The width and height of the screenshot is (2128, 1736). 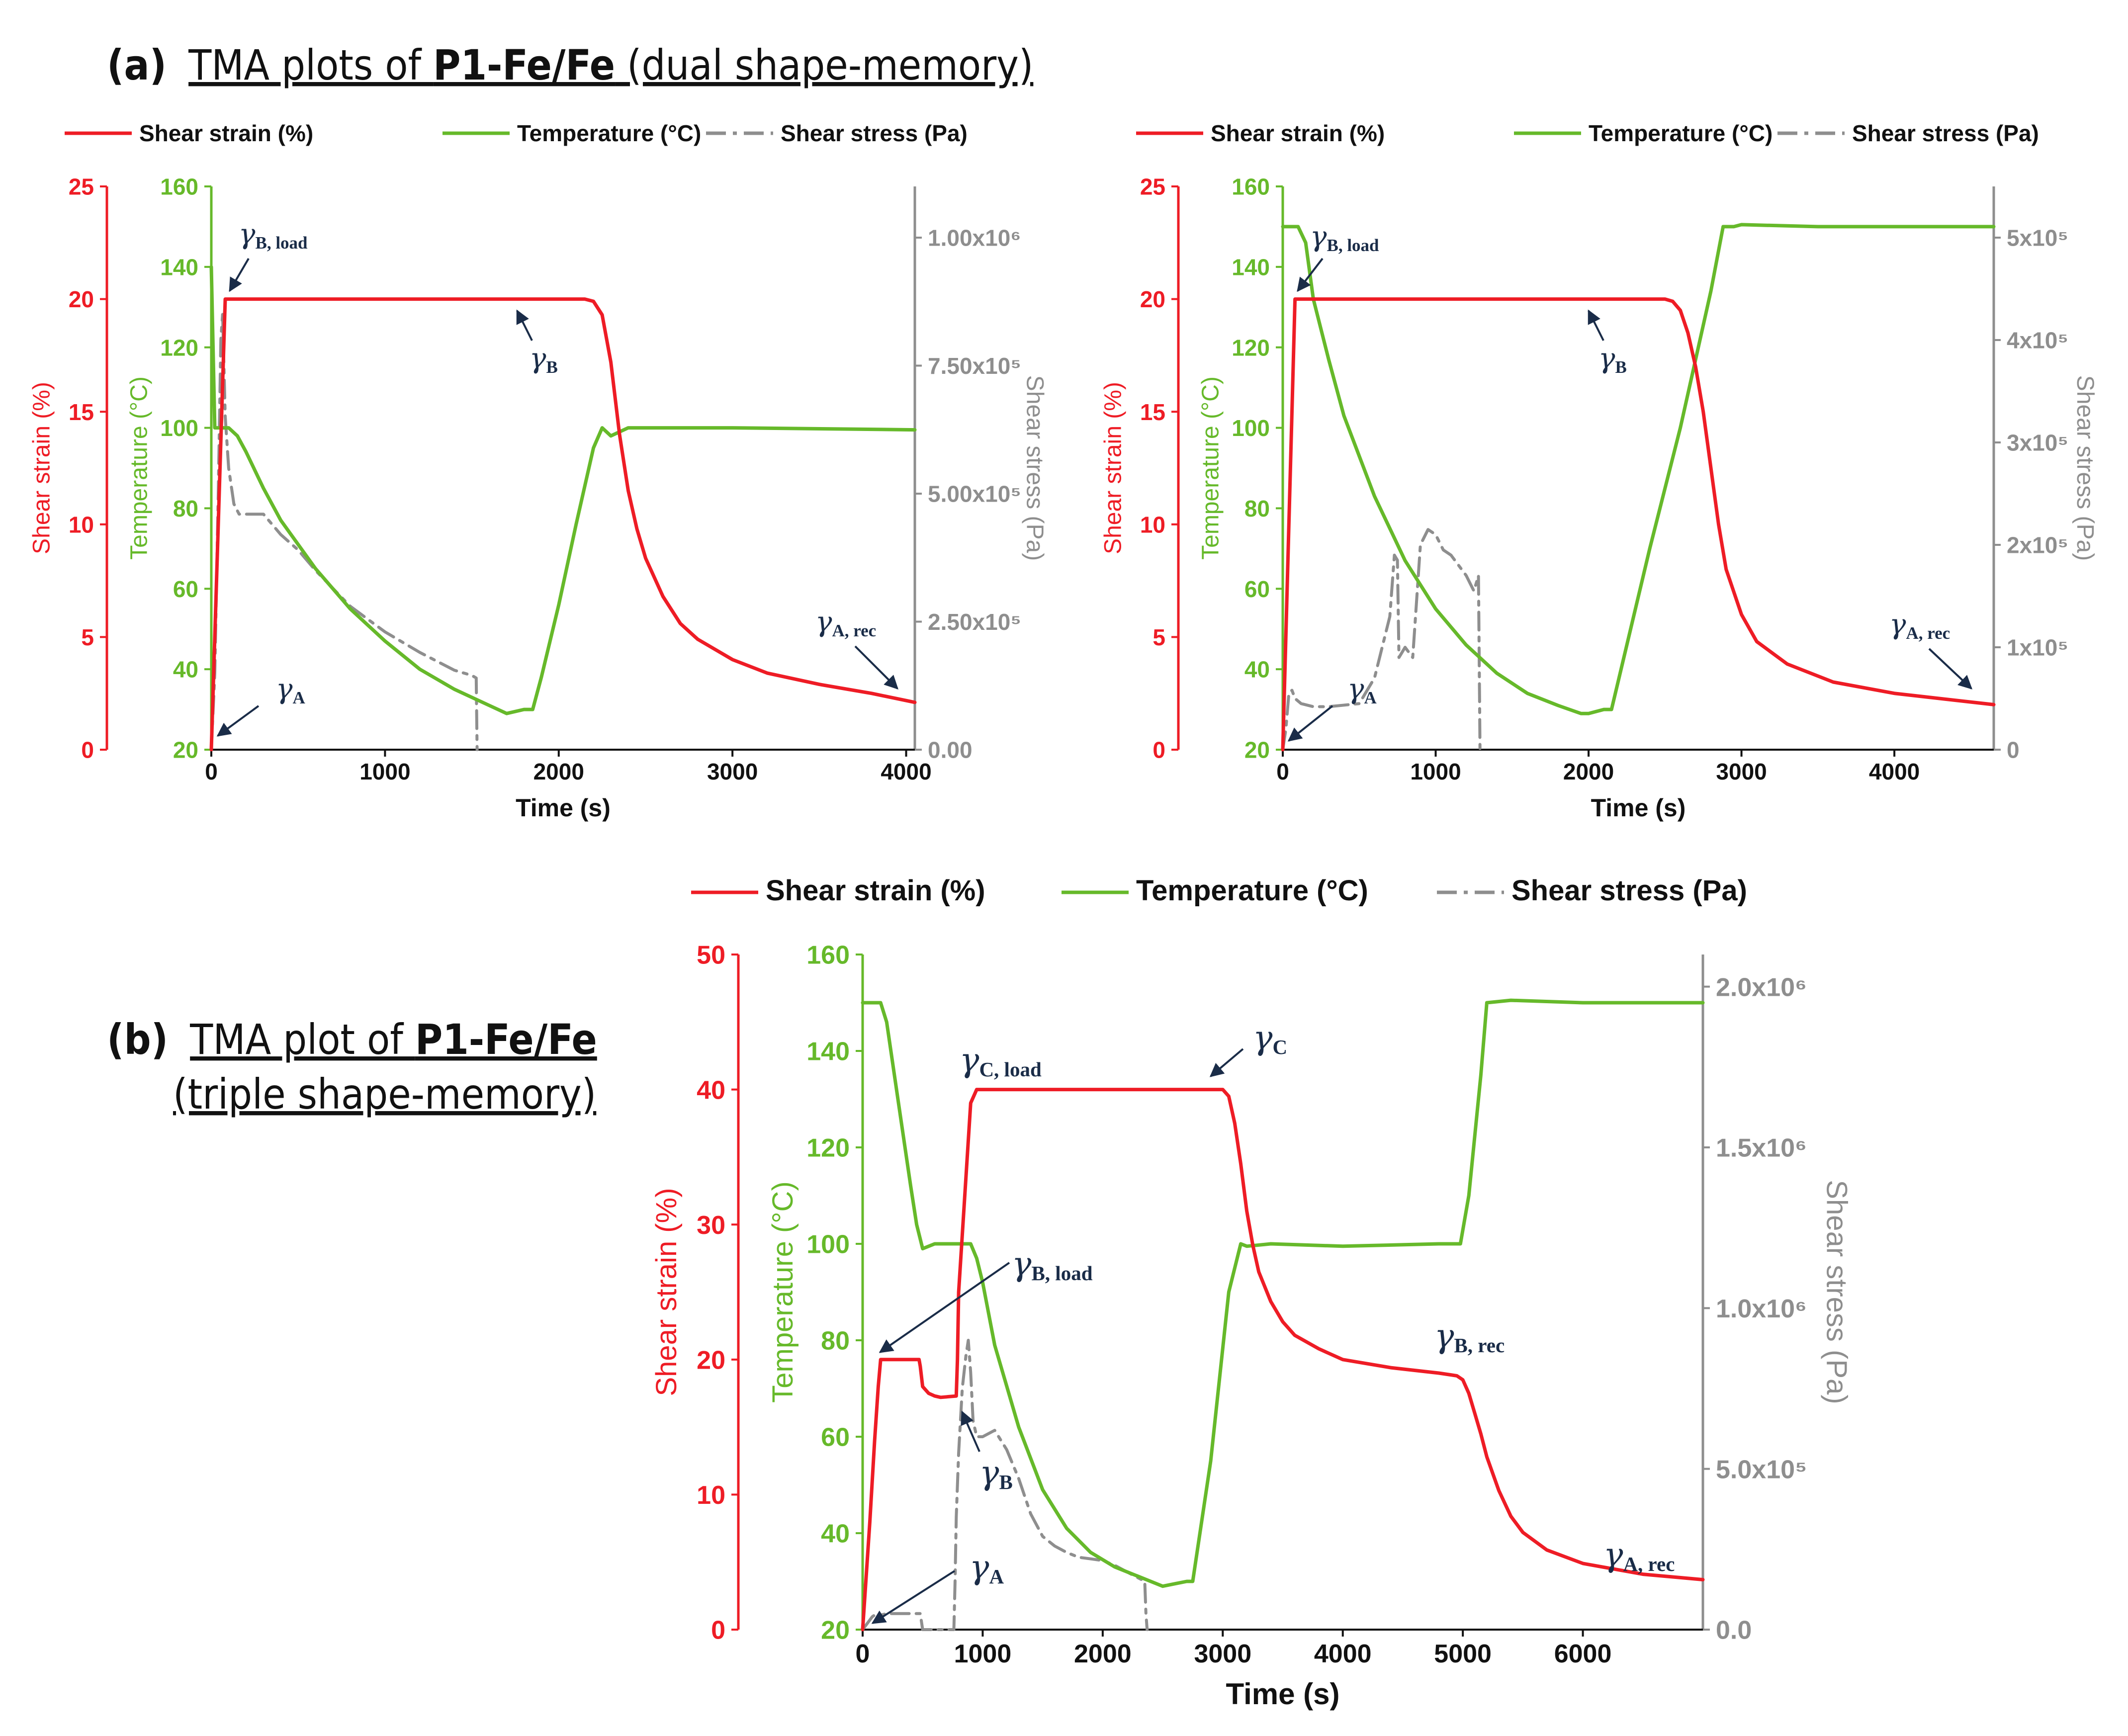 I want to click on annotation-label: γB, rec, so click(x=1470, y=1337).